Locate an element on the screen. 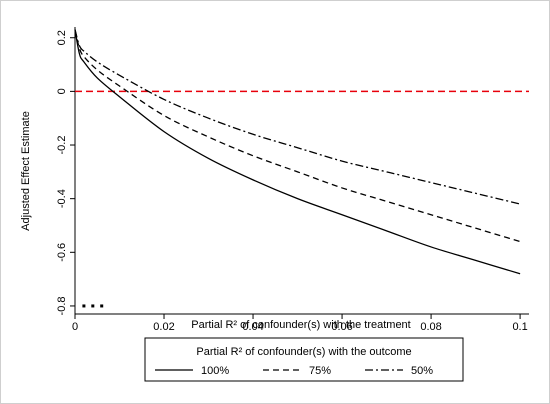 This screenshot has height=404, width=550. x-tick-label: 0.1 is located at coordinates (519, 327).